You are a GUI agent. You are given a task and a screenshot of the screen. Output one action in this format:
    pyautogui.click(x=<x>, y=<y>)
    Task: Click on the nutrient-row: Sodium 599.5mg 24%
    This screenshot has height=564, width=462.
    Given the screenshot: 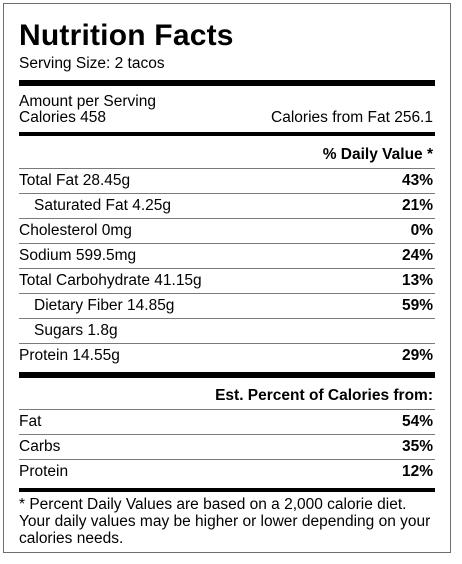 What is the action you would take?
    pyautogui.click(x=227, y=256)
    